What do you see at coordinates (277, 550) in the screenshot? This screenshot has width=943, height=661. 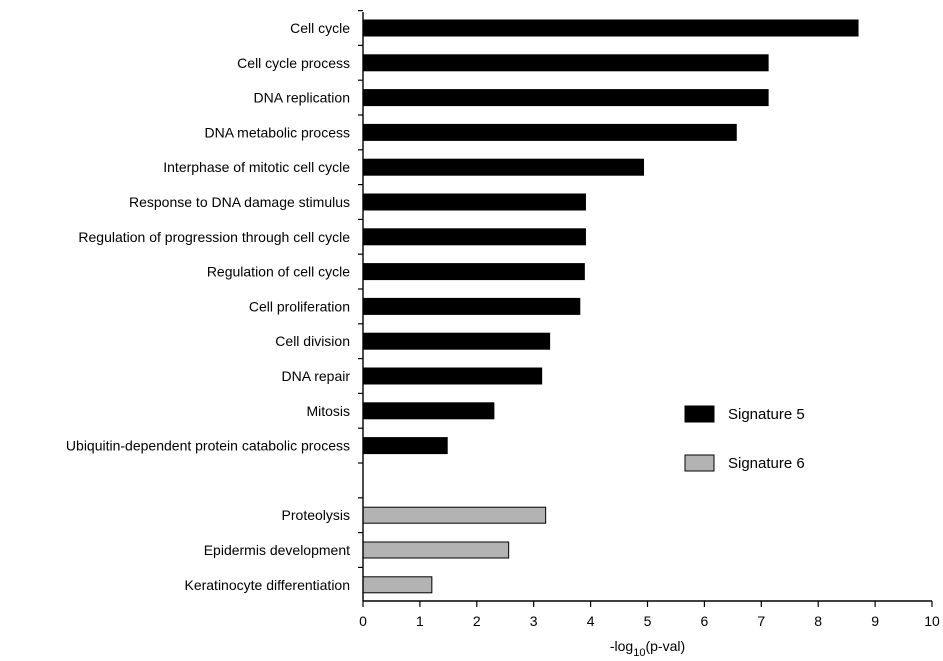 I see `category-label-epidermis-development: Epidermis development` at bounding box center [277, 550].